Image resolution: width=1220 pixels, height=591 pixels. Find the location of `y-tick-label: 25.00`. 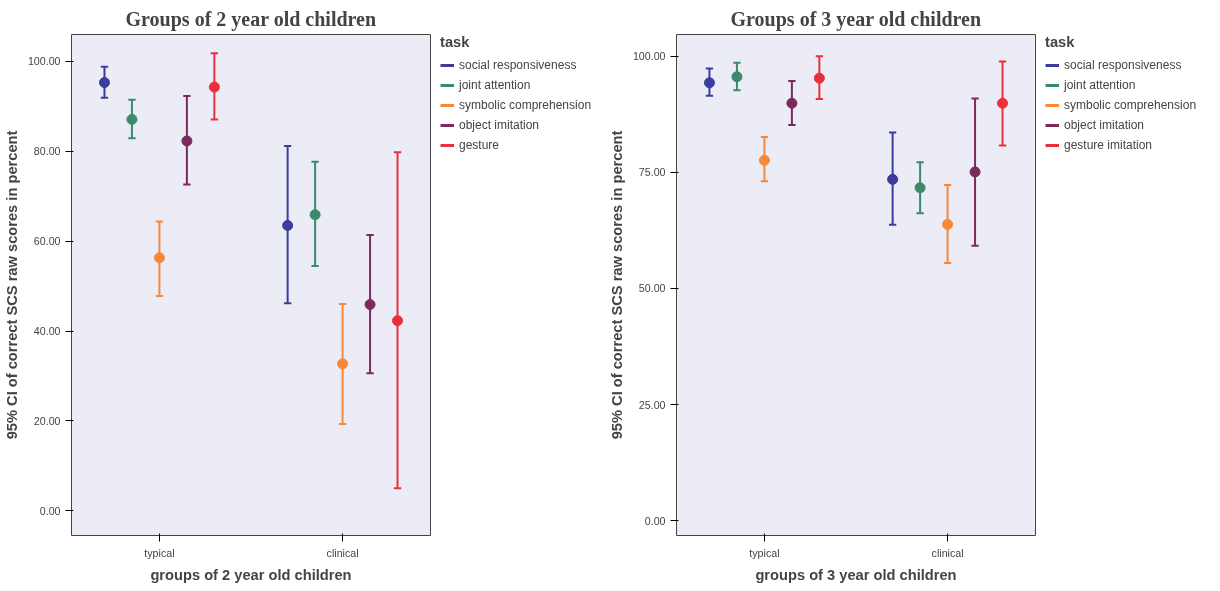

y-tick-label: 25.00 is located at coordinates (652, 404).